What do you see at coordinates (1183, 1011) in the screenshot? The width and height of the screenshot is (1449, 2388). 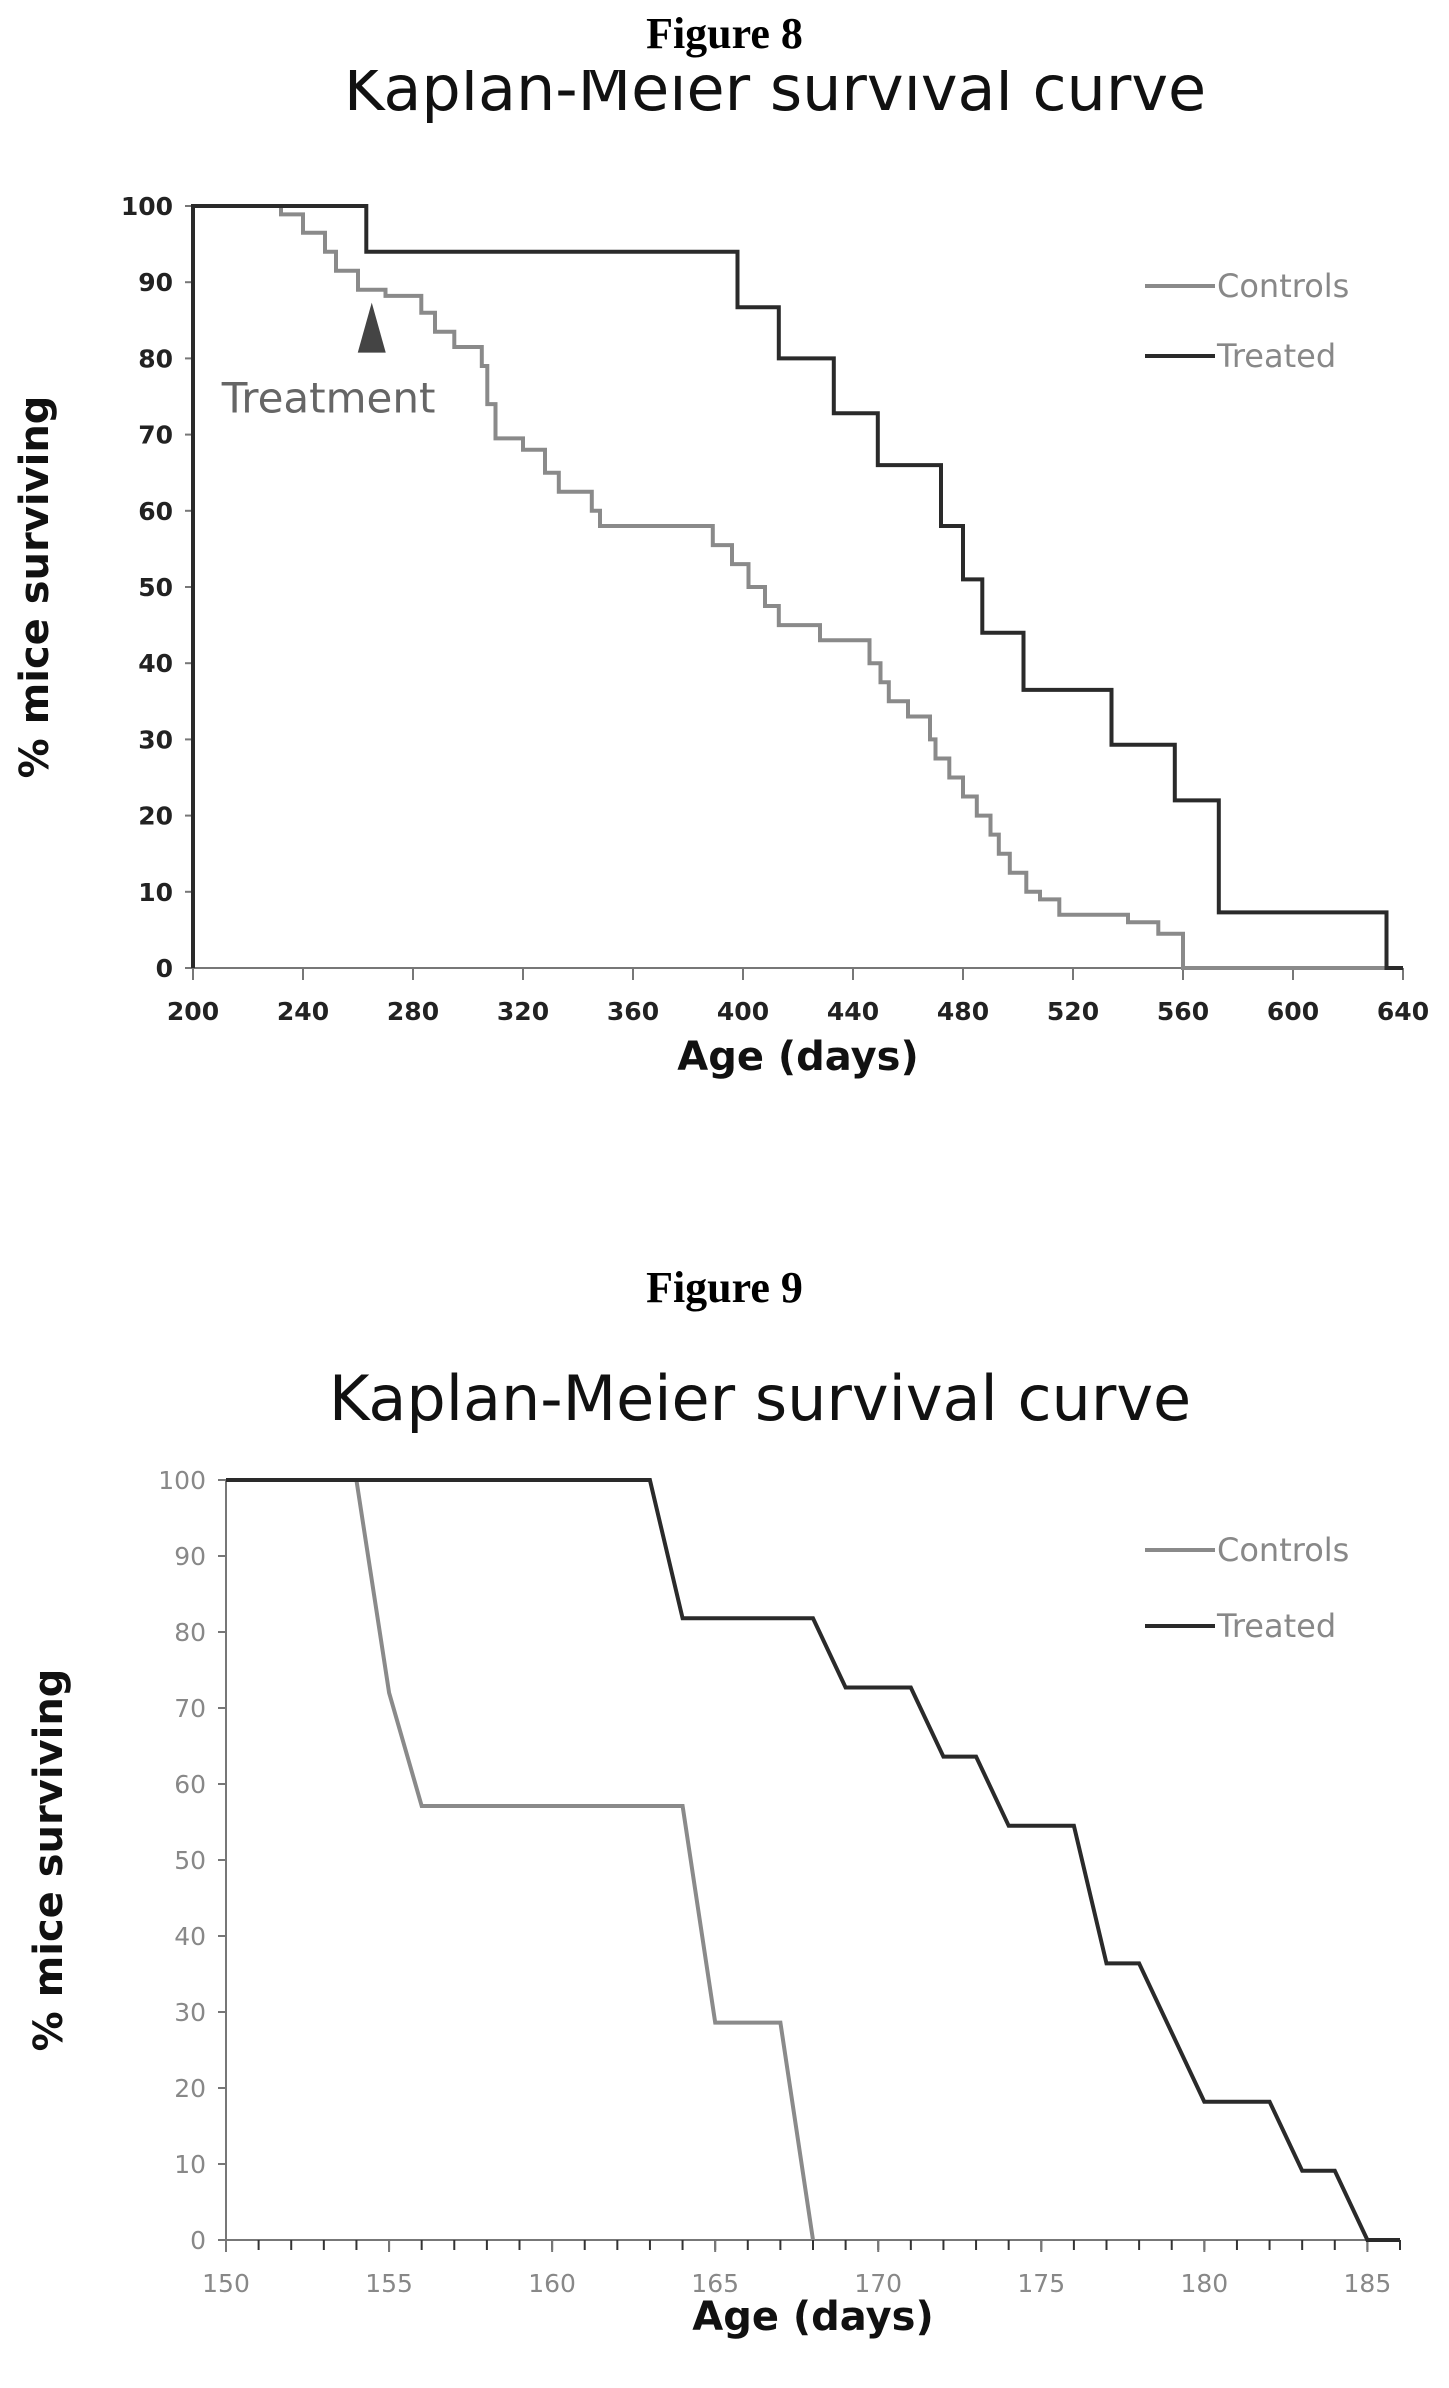 I see `x-tick-label: 560` at bounding box center [1183, 1011].